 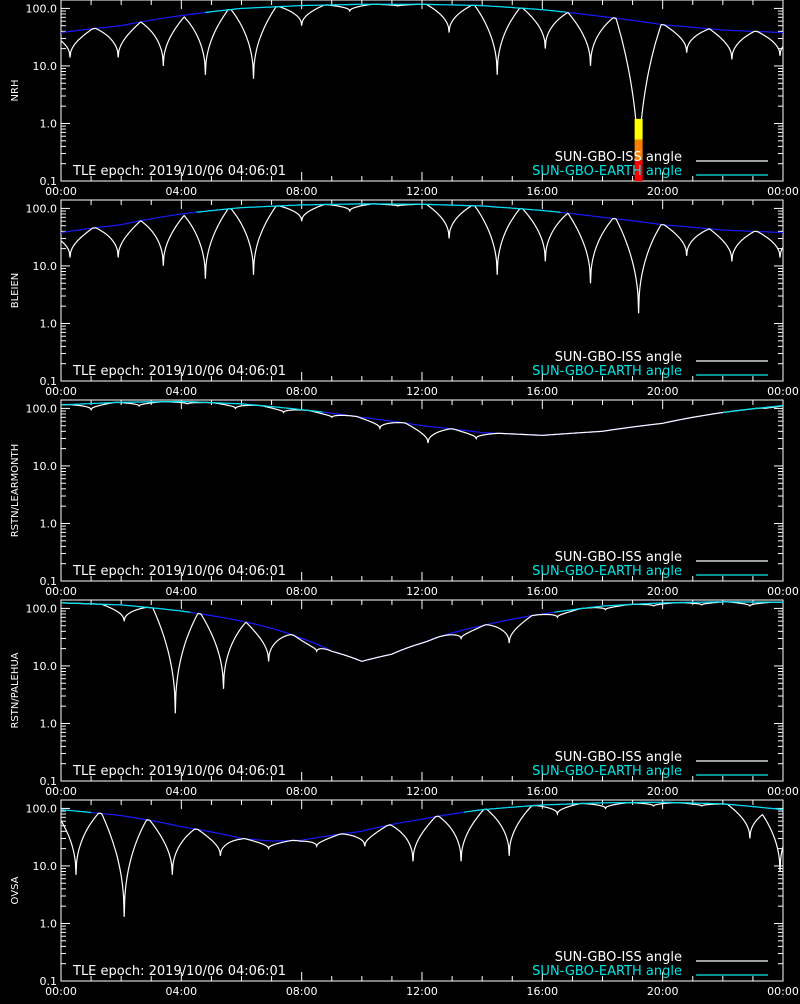 I want to click on marker-yellow, so click(x=638, y=129).